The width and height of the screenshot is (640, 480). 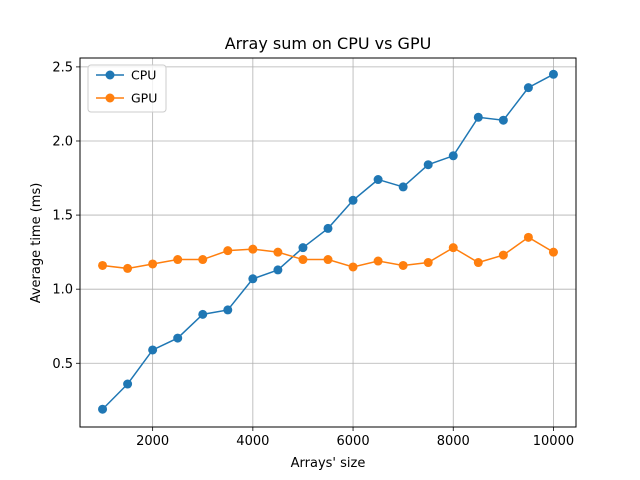 What do you see at coordinates (143, 75) in the screenshot?
I see `legend-label-cpu: CPU` at bounding box center [143, 75].